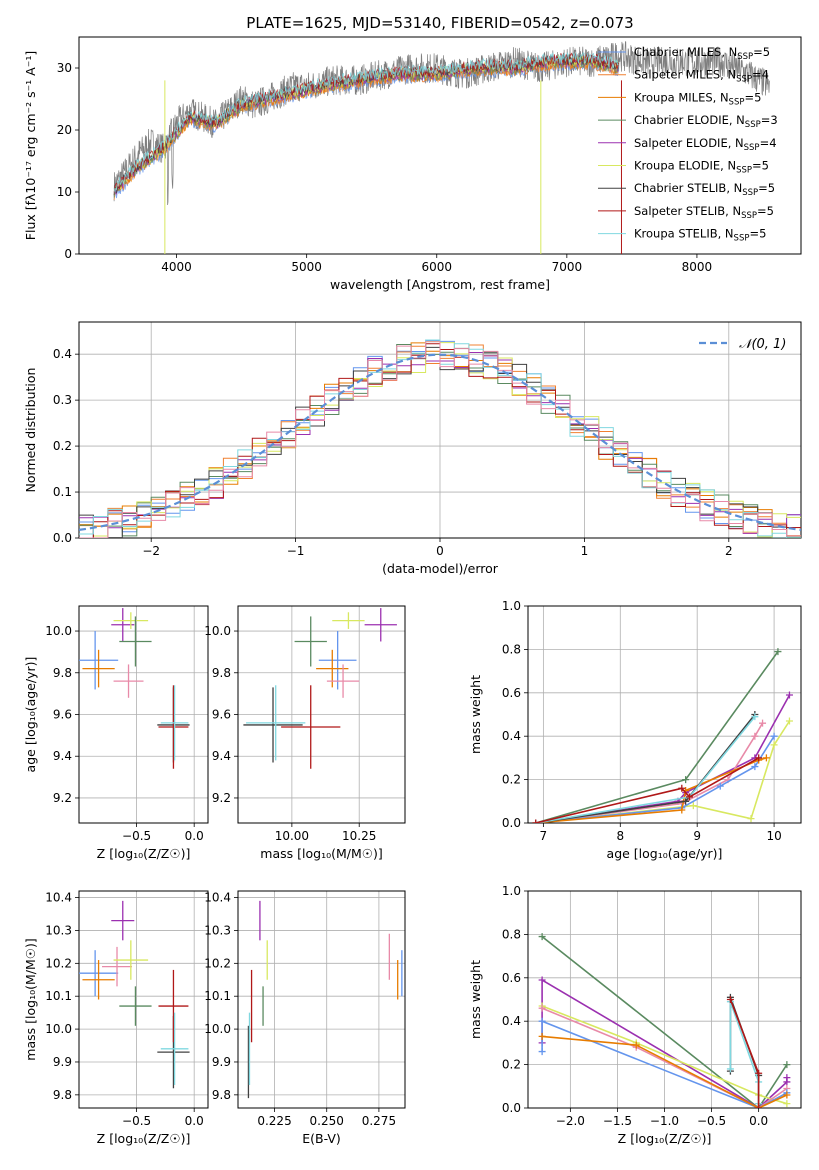 The image size is (819, 1170). I want to click on legend-label: Salpeter MILES, NSSP=4, so click(701, 76).